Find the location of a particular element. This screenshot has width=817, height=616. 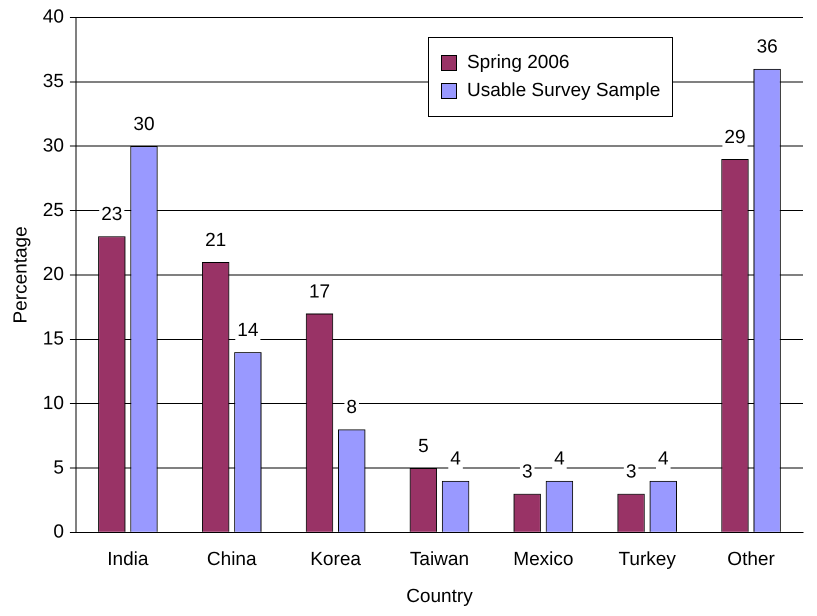

y-tick-label: 25 is located at coordinates (53, 210).